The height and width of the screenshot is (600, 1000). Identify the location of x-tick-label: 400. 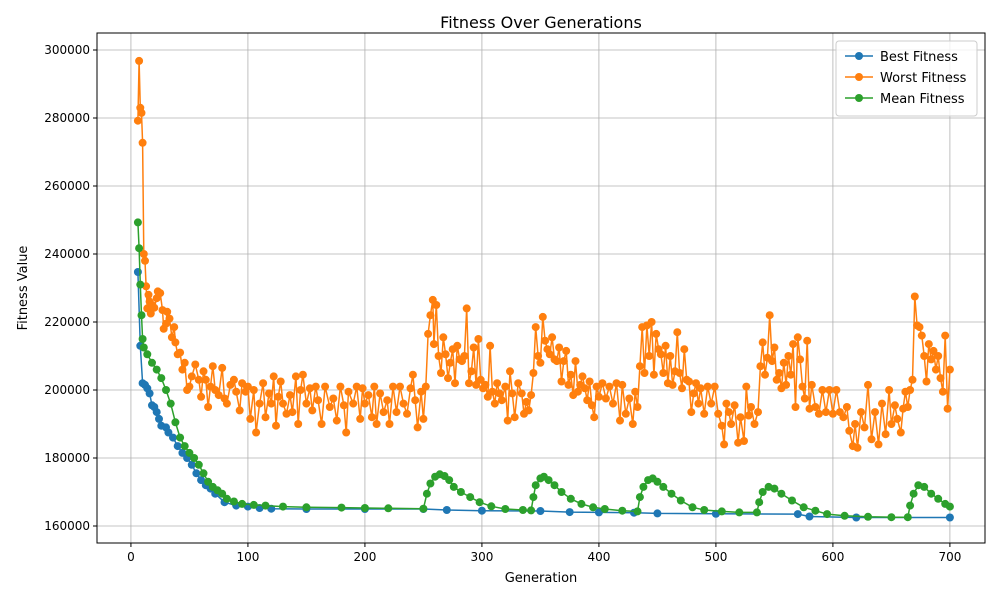
(598, 557).